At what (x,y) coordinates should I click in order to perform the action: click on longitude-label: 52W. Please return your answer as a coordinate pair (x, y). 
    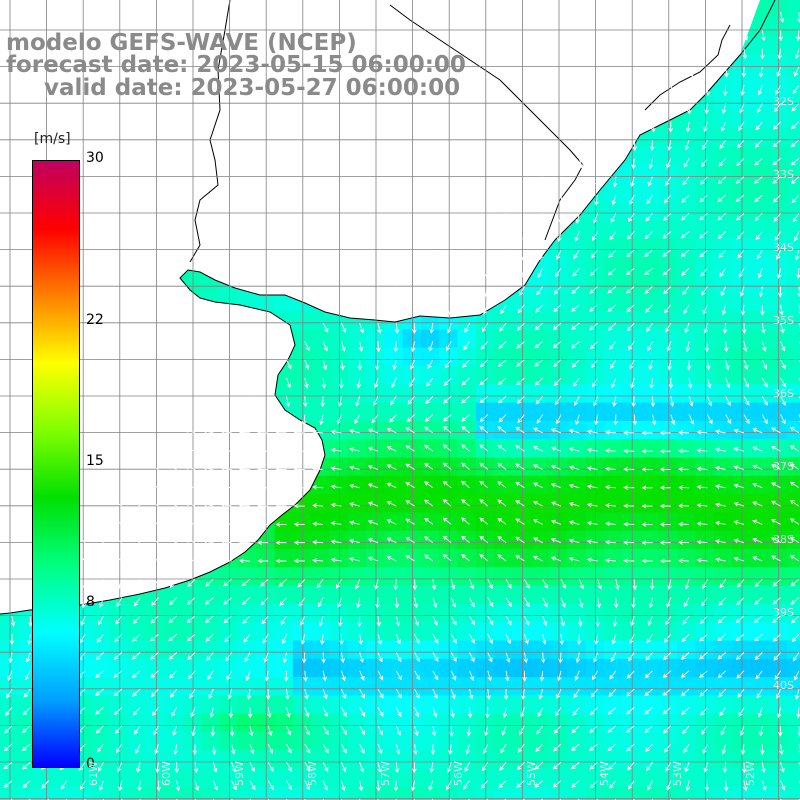
    Looking at the image, I should click on (750, 773).